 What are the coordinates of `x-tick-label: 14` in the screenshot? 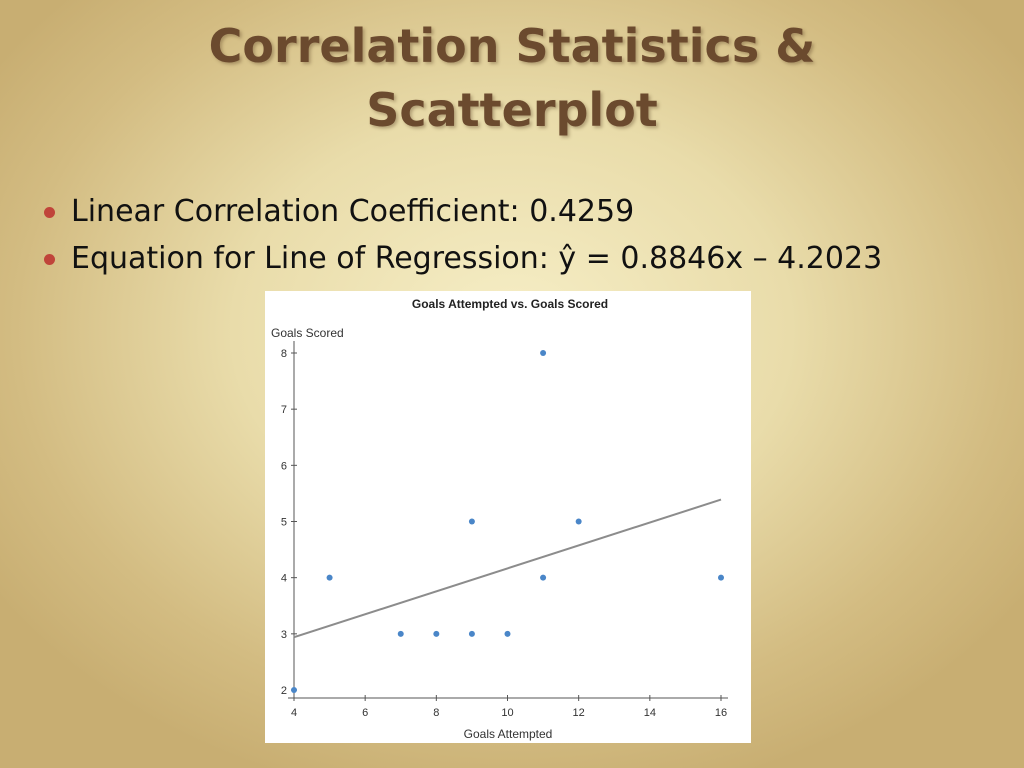 It's located at (650, 713).